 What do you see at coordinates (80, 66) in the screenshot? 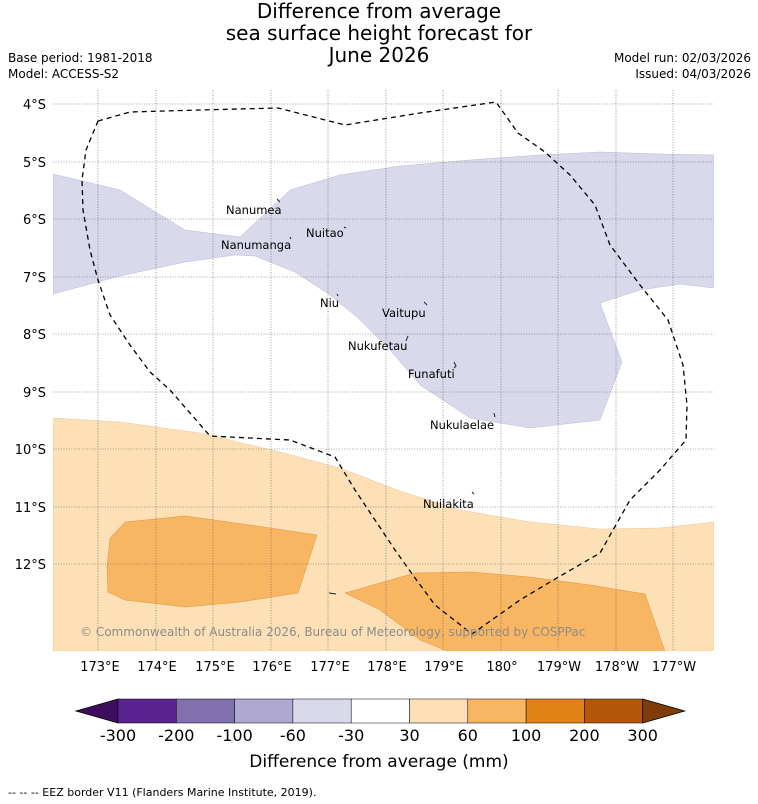
I see `meta-left: Base period: 1981-2018 Model: ACCESS-S2` at bounding box center [80, 66].